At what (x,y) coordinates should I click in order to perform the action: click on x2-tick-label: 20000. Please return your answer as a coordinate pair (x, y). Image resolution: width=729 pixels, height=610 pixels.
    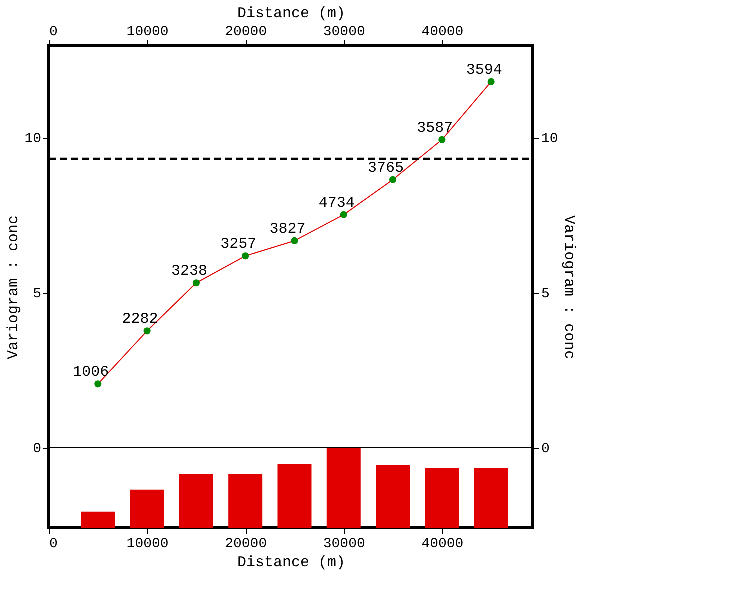
    Looking at the image, I should click on (246, 544).